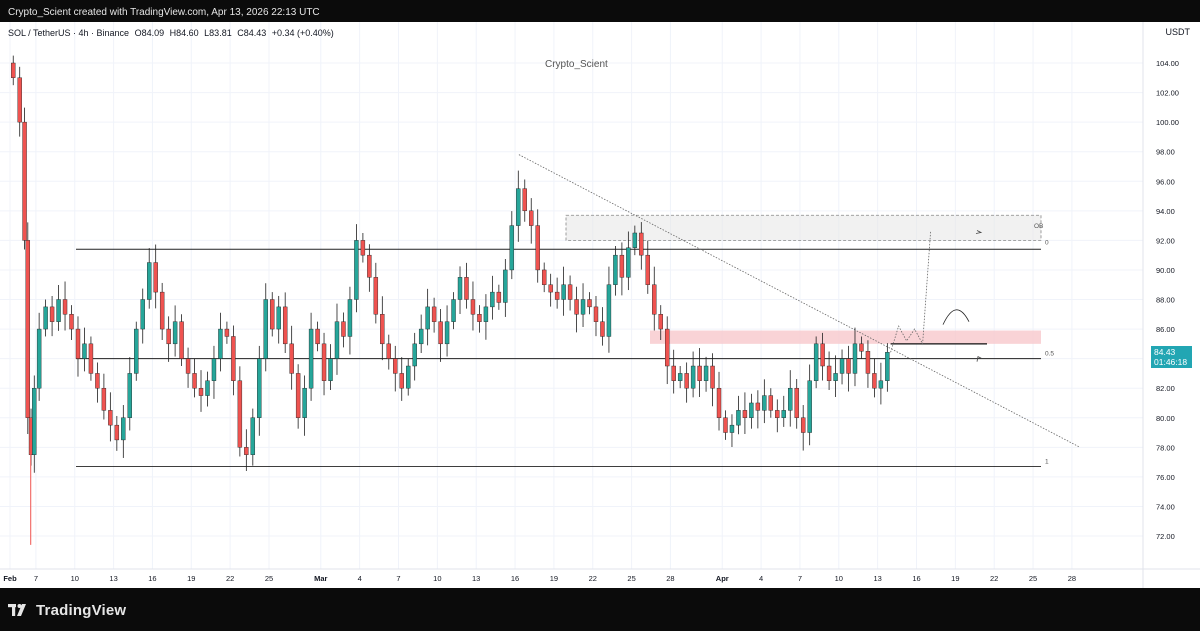  What do you see at coordinates (437, 578) in the screenshot?
I see `time-tick-label: 10` at bounding box center [437, 578].